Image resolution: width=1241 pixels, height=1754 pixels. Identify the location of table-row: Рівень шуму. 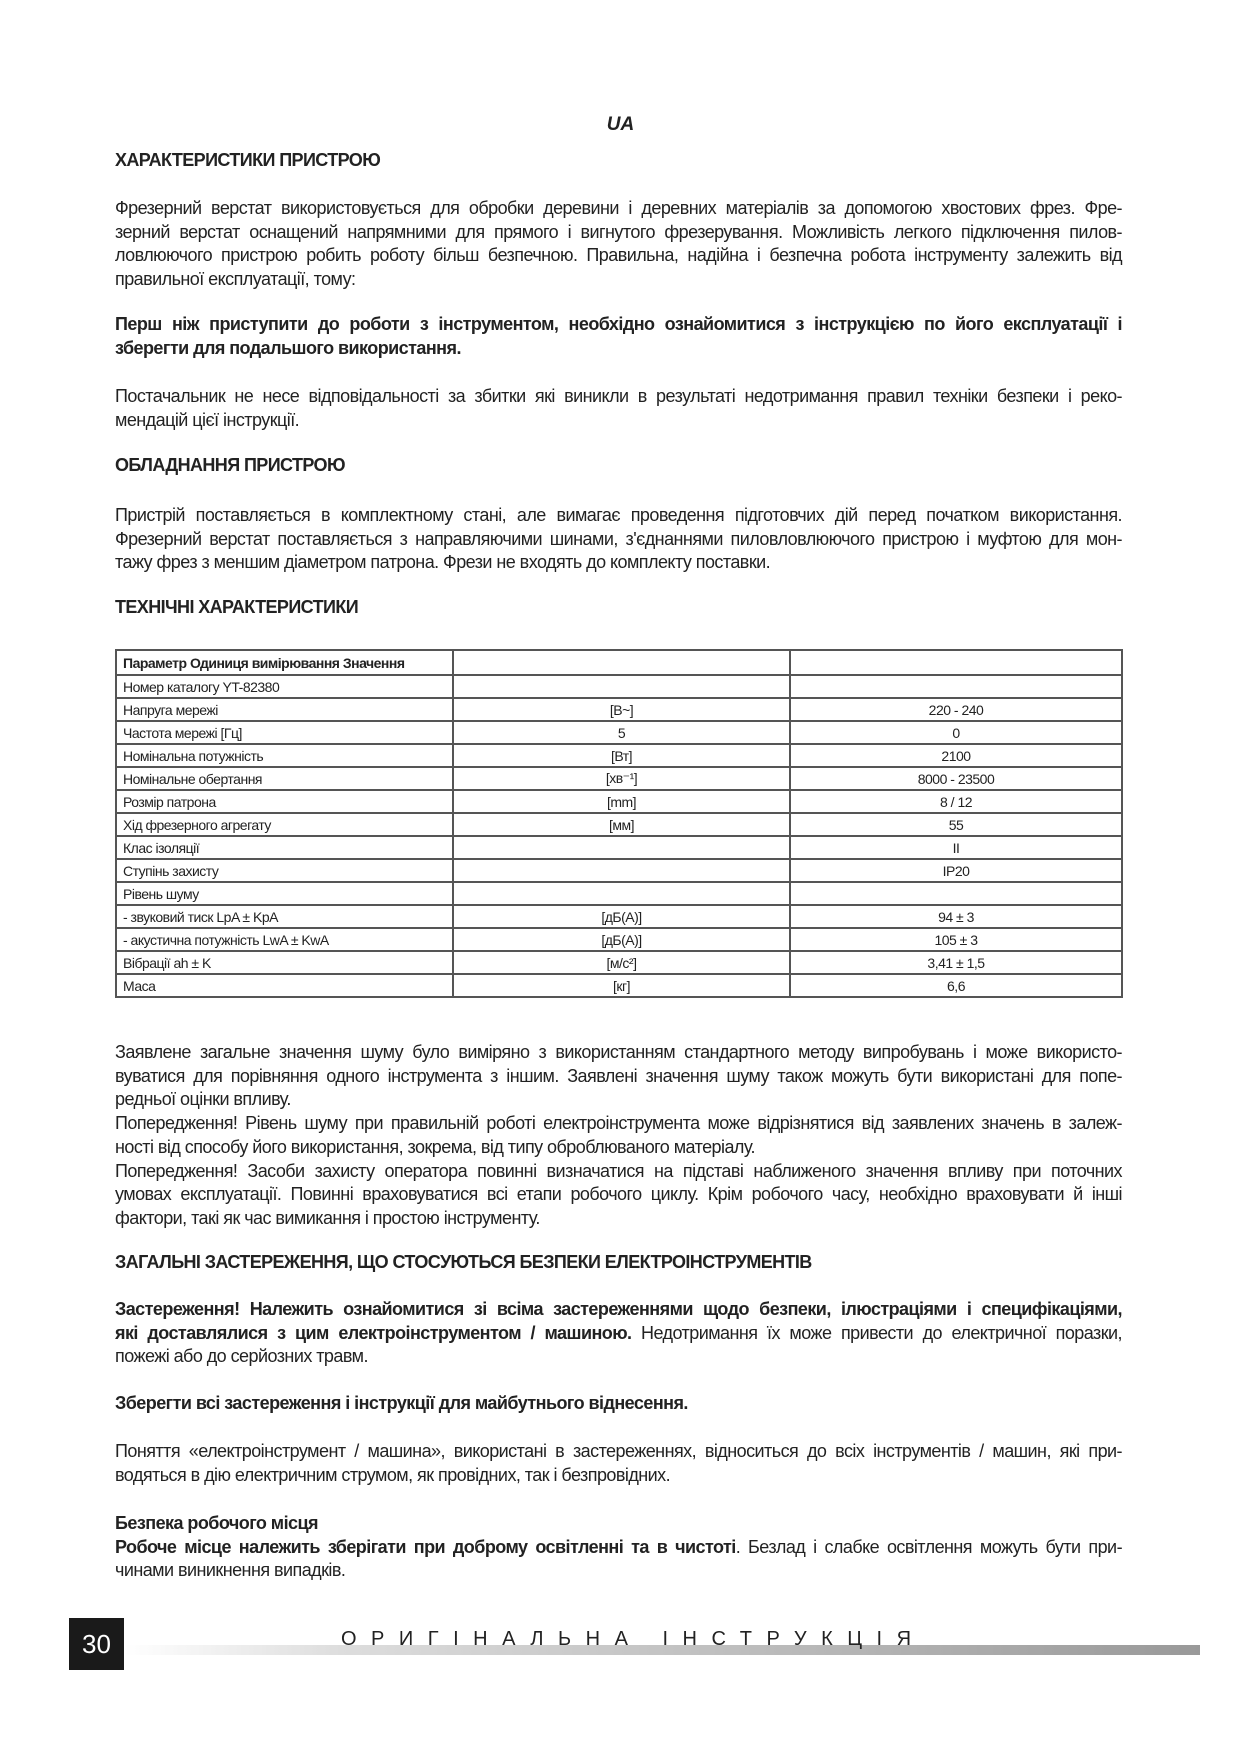
(619, 893).